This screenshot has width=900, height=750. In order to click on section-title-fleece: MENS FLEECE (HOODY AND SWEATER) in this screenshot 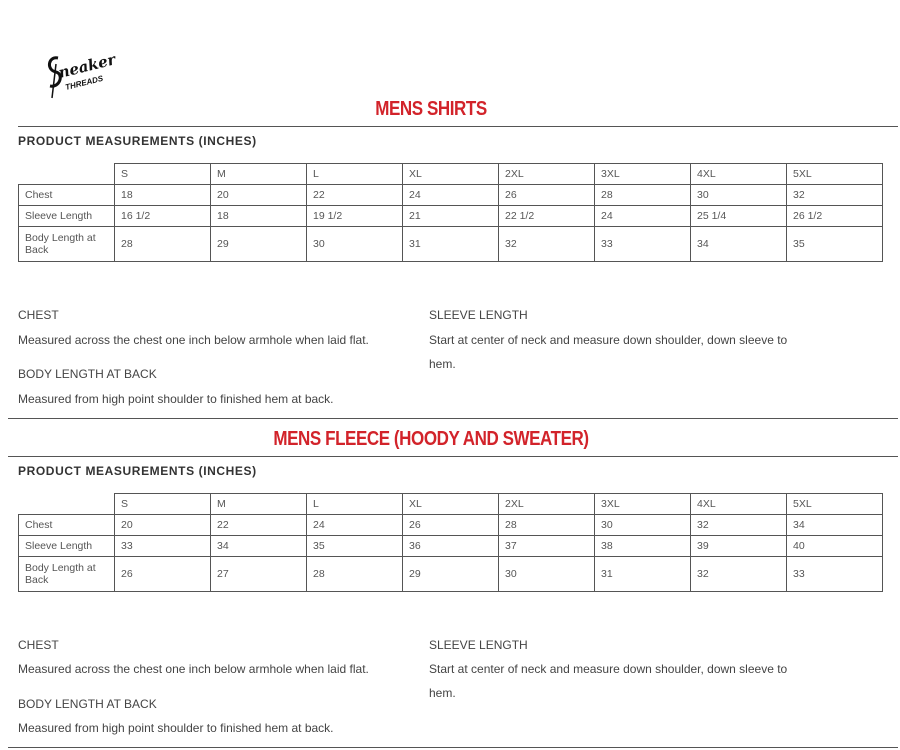, I will do `click(431, 439)`.